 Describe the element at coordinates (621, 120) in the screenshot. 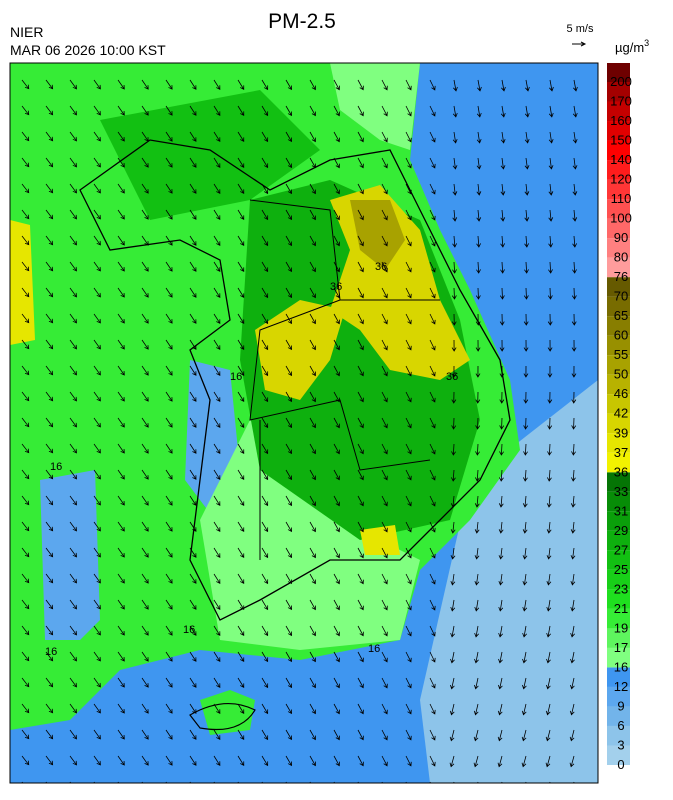

I see `colorbar-label: 160` at that location.